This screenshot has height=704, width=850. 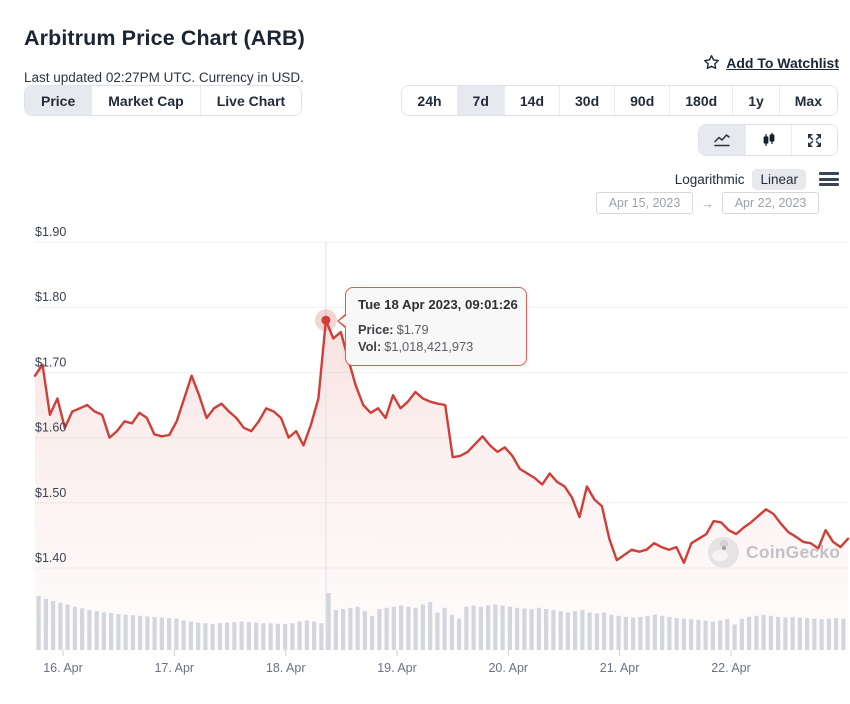 What do you see at coordinates (771, 62) in the screenshot?
I see `add-to-watchlist-link: Add To Watchlist` at bounding box center [771, 62].